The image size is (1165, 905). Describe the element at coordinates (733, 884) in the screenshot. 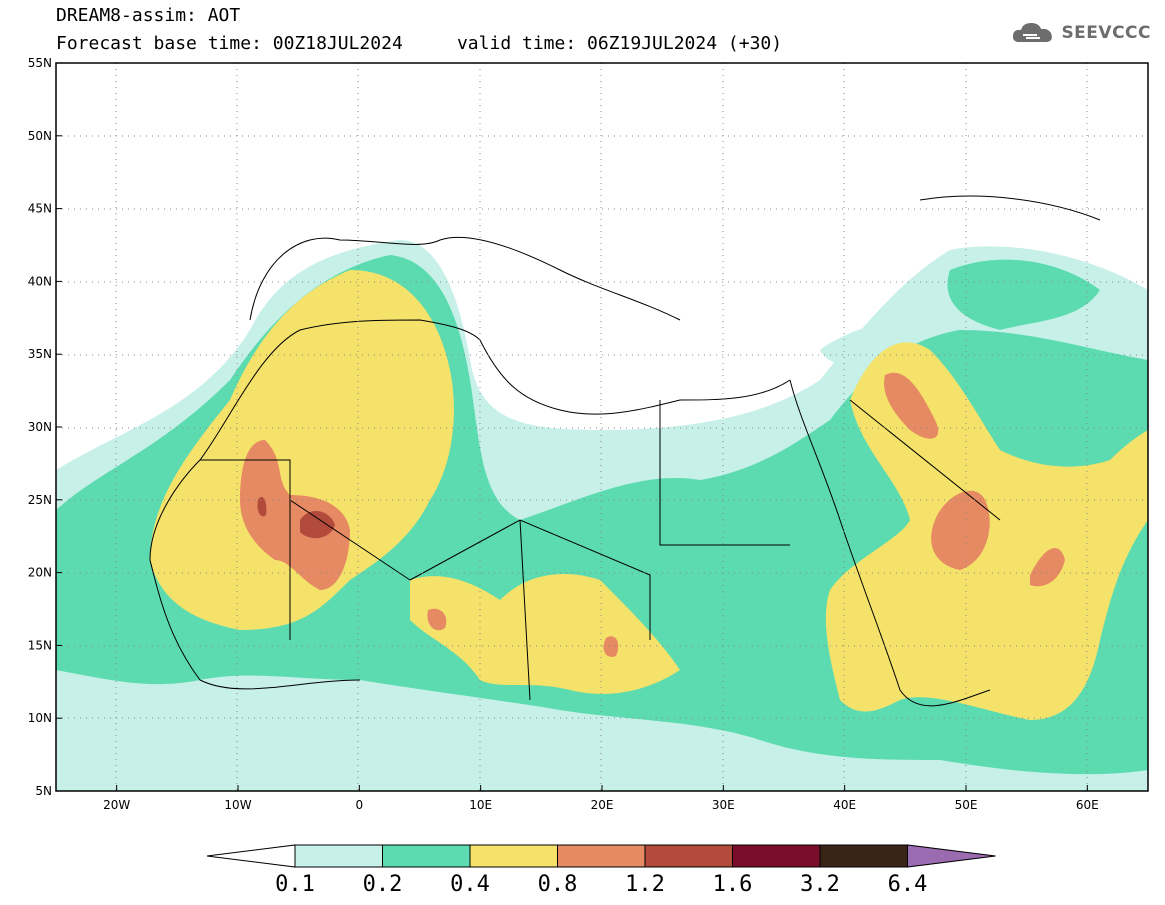

I see `colorbar-level-label: 1.6` at that location.